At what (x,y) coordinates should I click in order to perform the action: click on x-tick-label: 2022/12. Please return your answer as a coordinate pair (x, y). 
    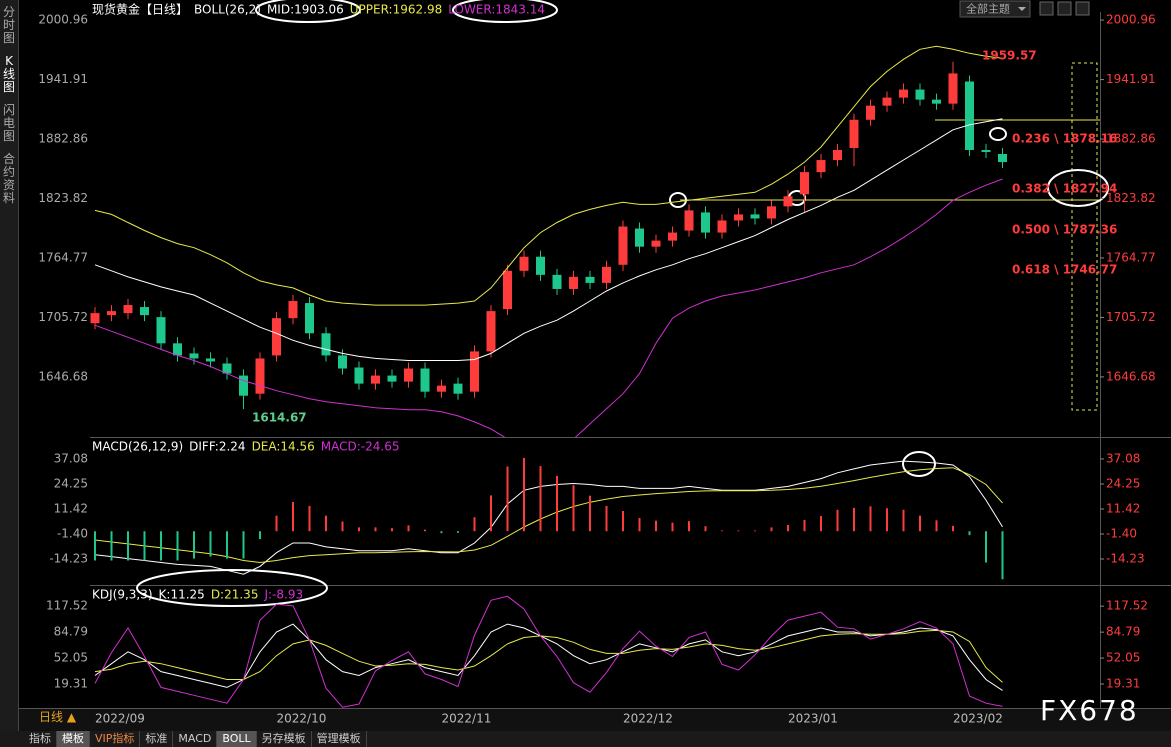
    Looking at the image, I should click on (648, 719).